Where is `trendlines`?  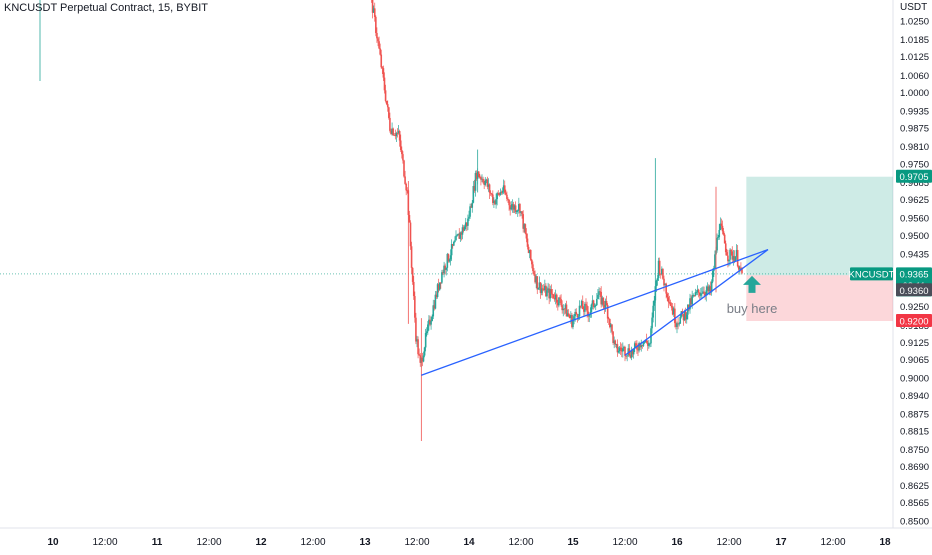 trendlines is located at coordinates (595, 312).